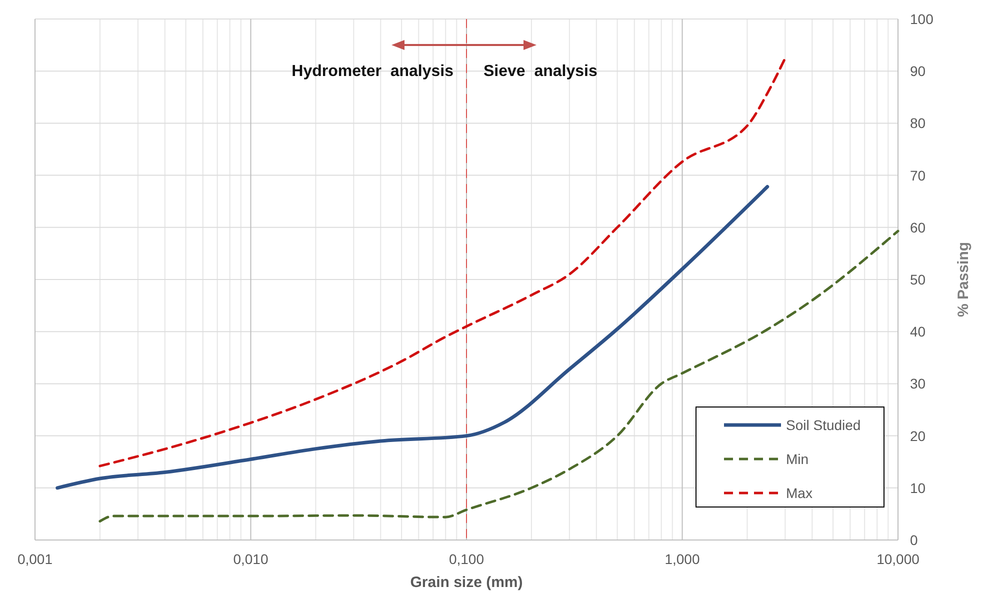 The image size is (997, 603). What do you see at coordinates (797, 459) in the screenshot?
I see `legend-label: Min` at bounding box center [797, 459].